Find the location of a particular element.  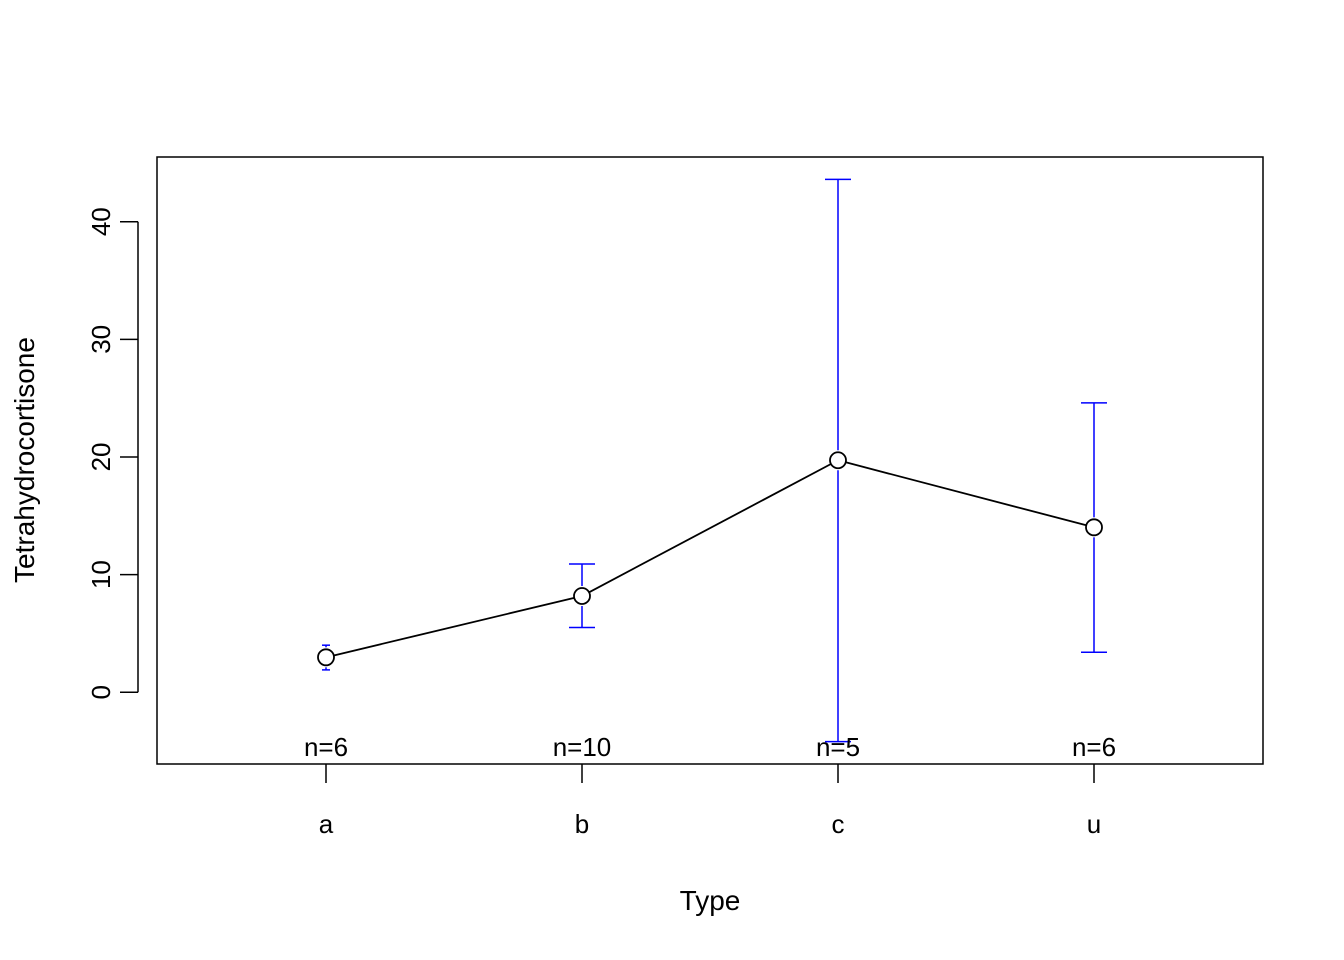

series-line is located at coordinates (710, 559).